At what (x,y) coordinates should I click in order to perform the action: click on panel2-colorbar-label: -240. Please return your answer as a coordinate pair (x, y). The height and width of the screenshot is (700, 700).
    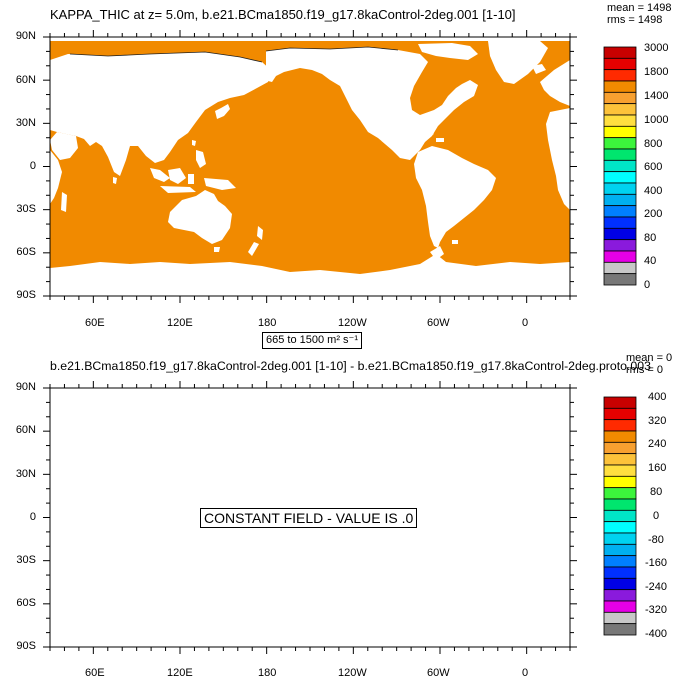
    Looking at the image, I should click on (656, 587).